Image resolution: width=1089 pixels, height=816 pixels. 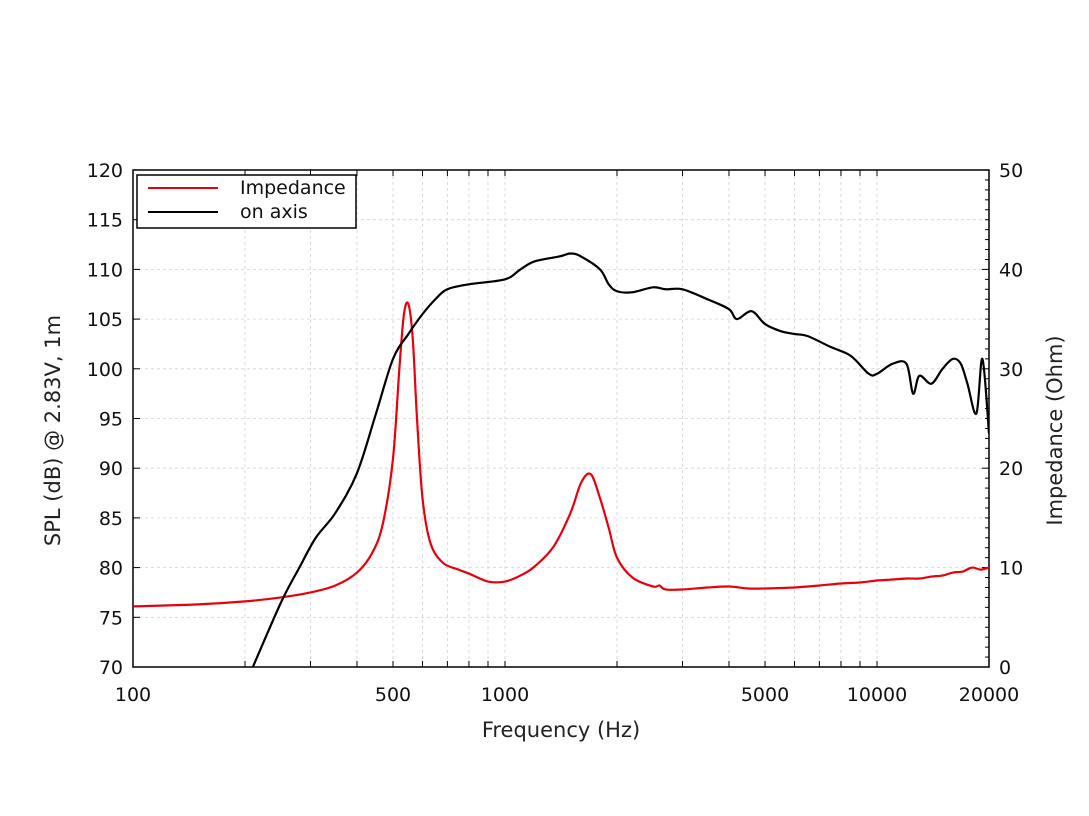 What do you see at coordinates (111, 668) in the screenshot?
I see `y-tick-label: 70` at bounding box center [111, 668].